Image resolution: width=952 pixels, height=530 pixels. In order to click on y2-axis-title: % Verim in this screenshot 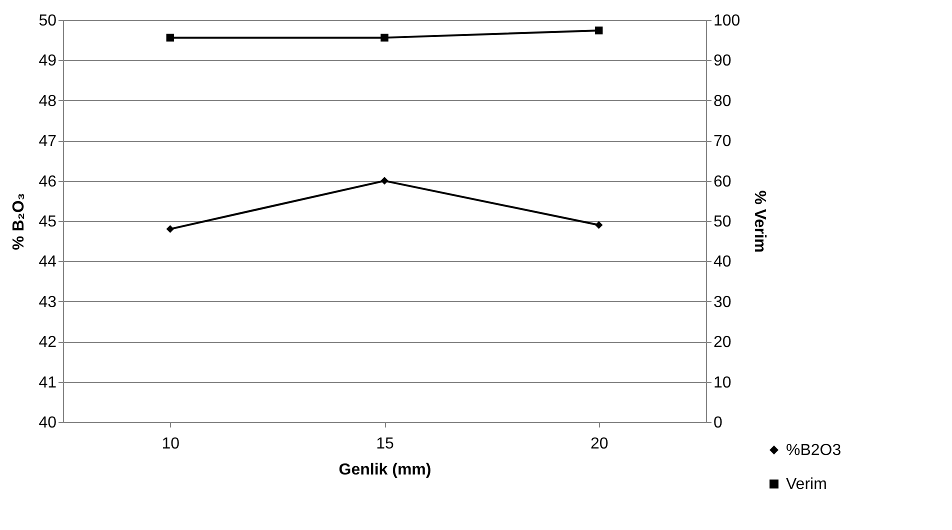, I will do `click(759, 221)`.